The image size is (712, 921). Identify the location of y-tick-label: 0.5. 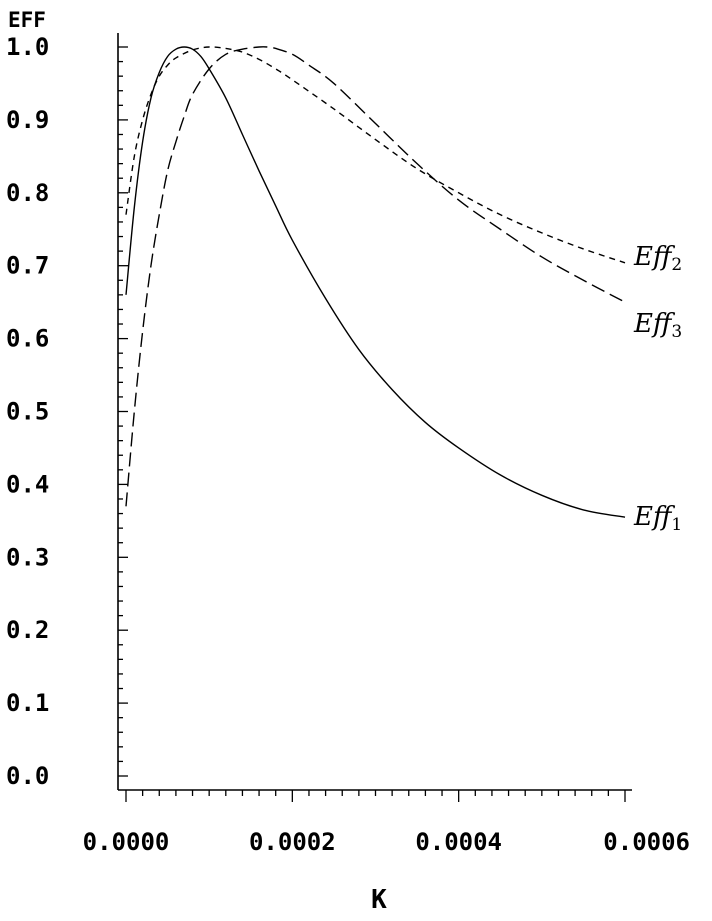
(27, 412).